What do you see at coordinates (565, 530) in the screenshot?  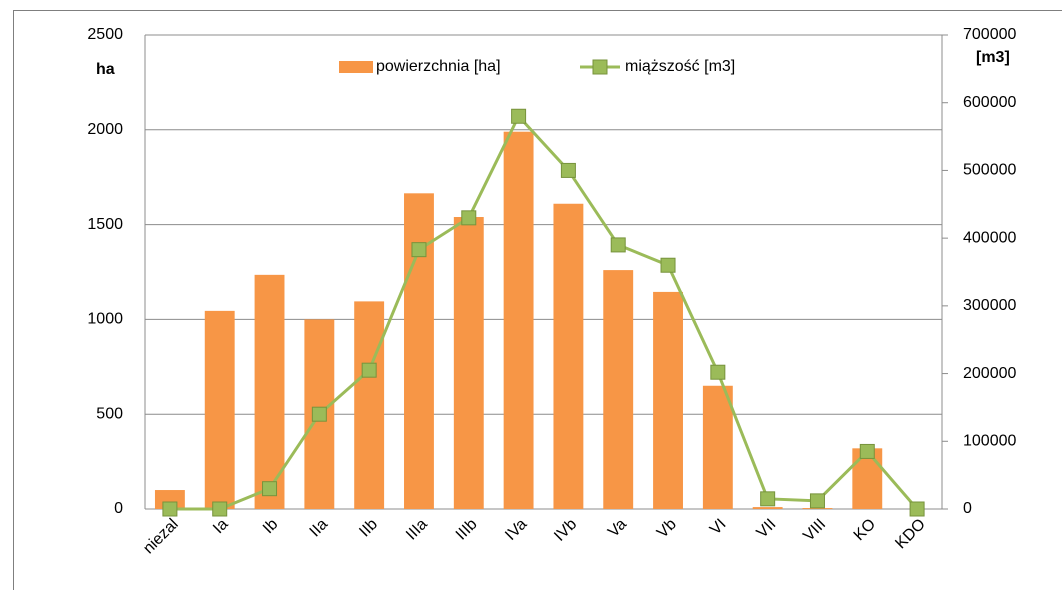 I see `x-tick-label: IVb` at bounding box center [565, 530].